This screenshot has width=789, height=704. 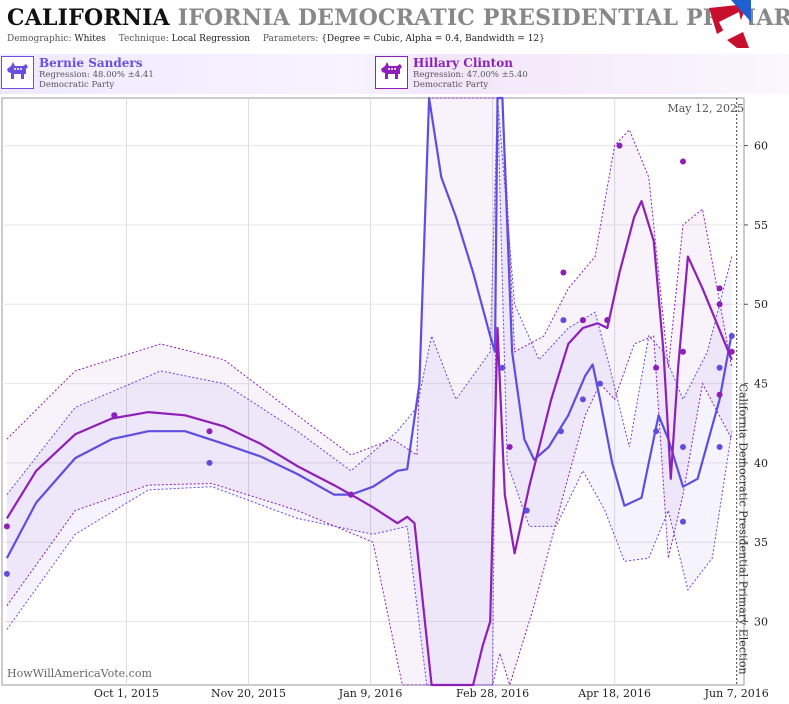 What do you see at coordinates (730, 24) in the screenshot?
I see `flag-logo-icon` at bounding box center [730, 24].